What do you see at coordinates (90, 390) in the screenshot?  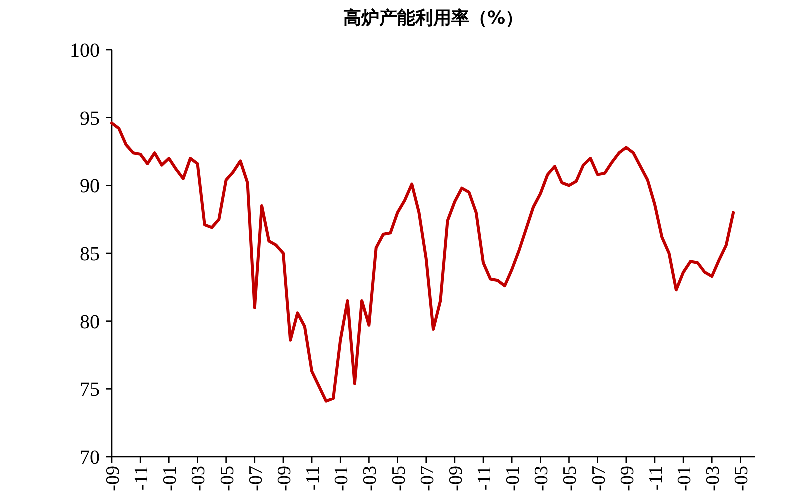 I see `y-tick-label: 75` at bounding box center [90, 390].